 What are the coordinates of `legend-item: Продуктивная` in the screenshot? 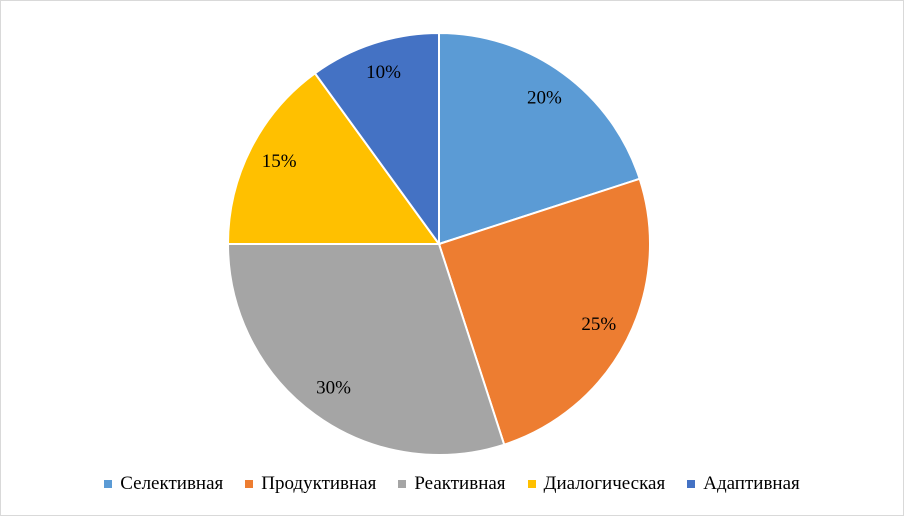 It's located at (310, 484).